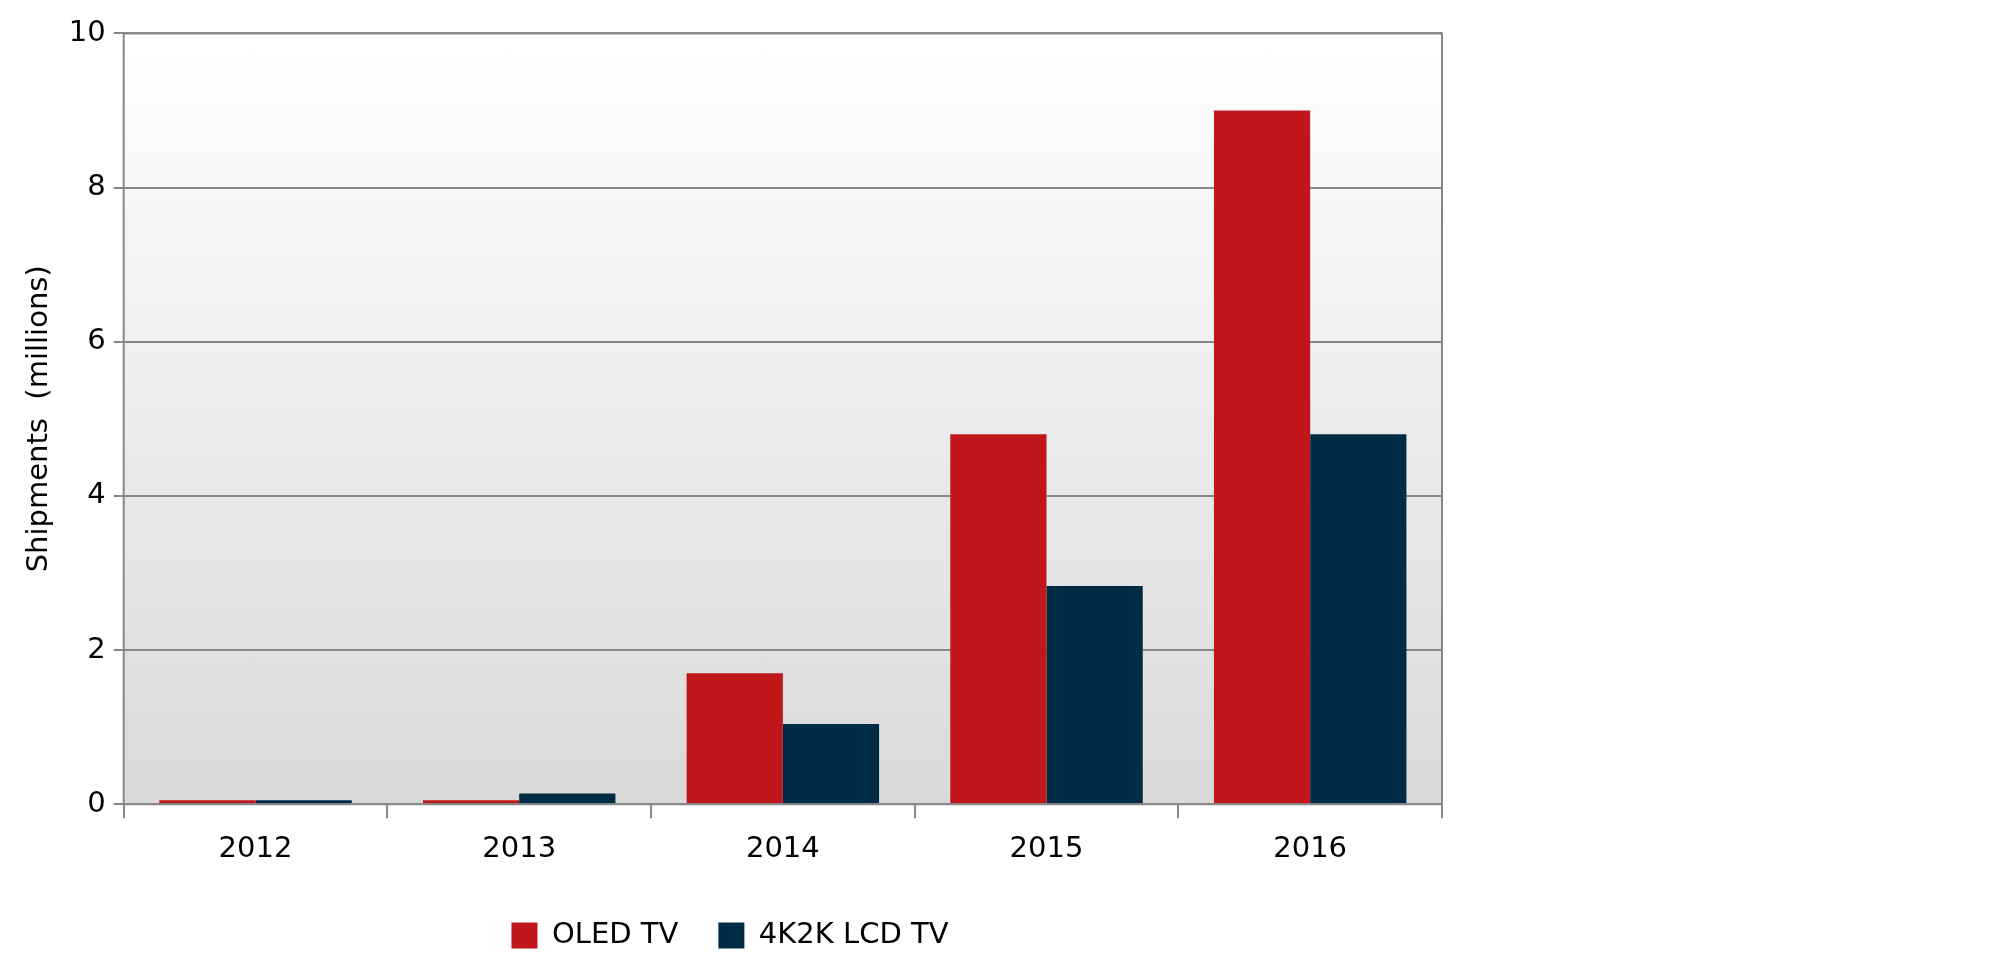  I want to click on x-tick-label: 2014, so click(782, 847).